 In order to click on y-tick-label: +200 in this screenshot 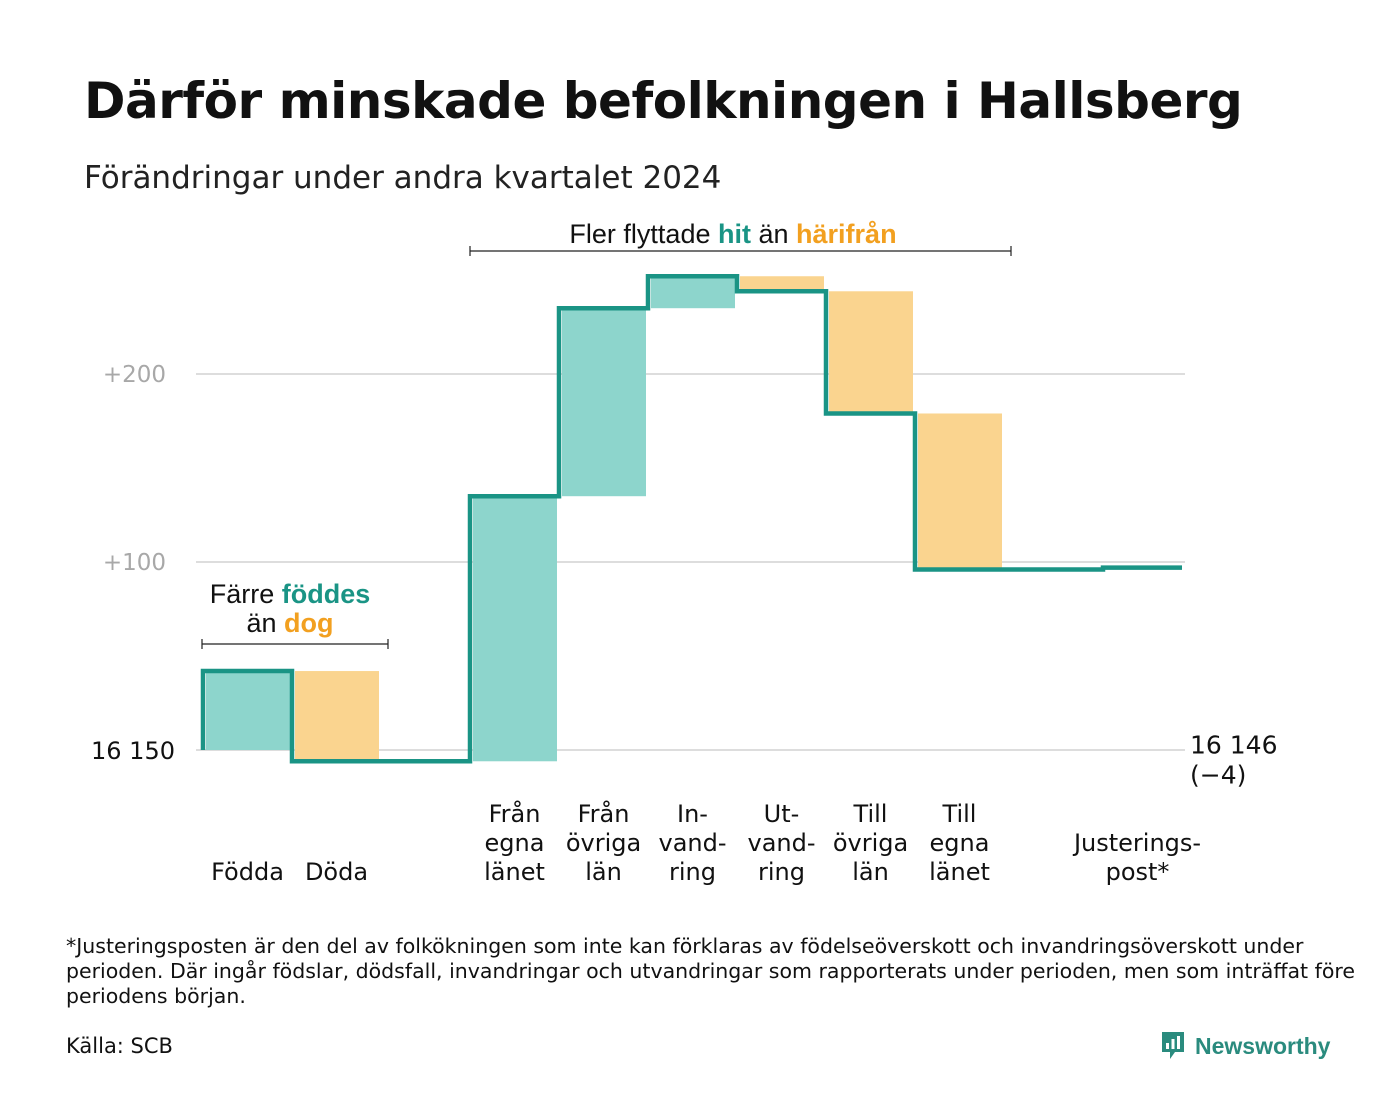, I will do `click(134, 375)`.